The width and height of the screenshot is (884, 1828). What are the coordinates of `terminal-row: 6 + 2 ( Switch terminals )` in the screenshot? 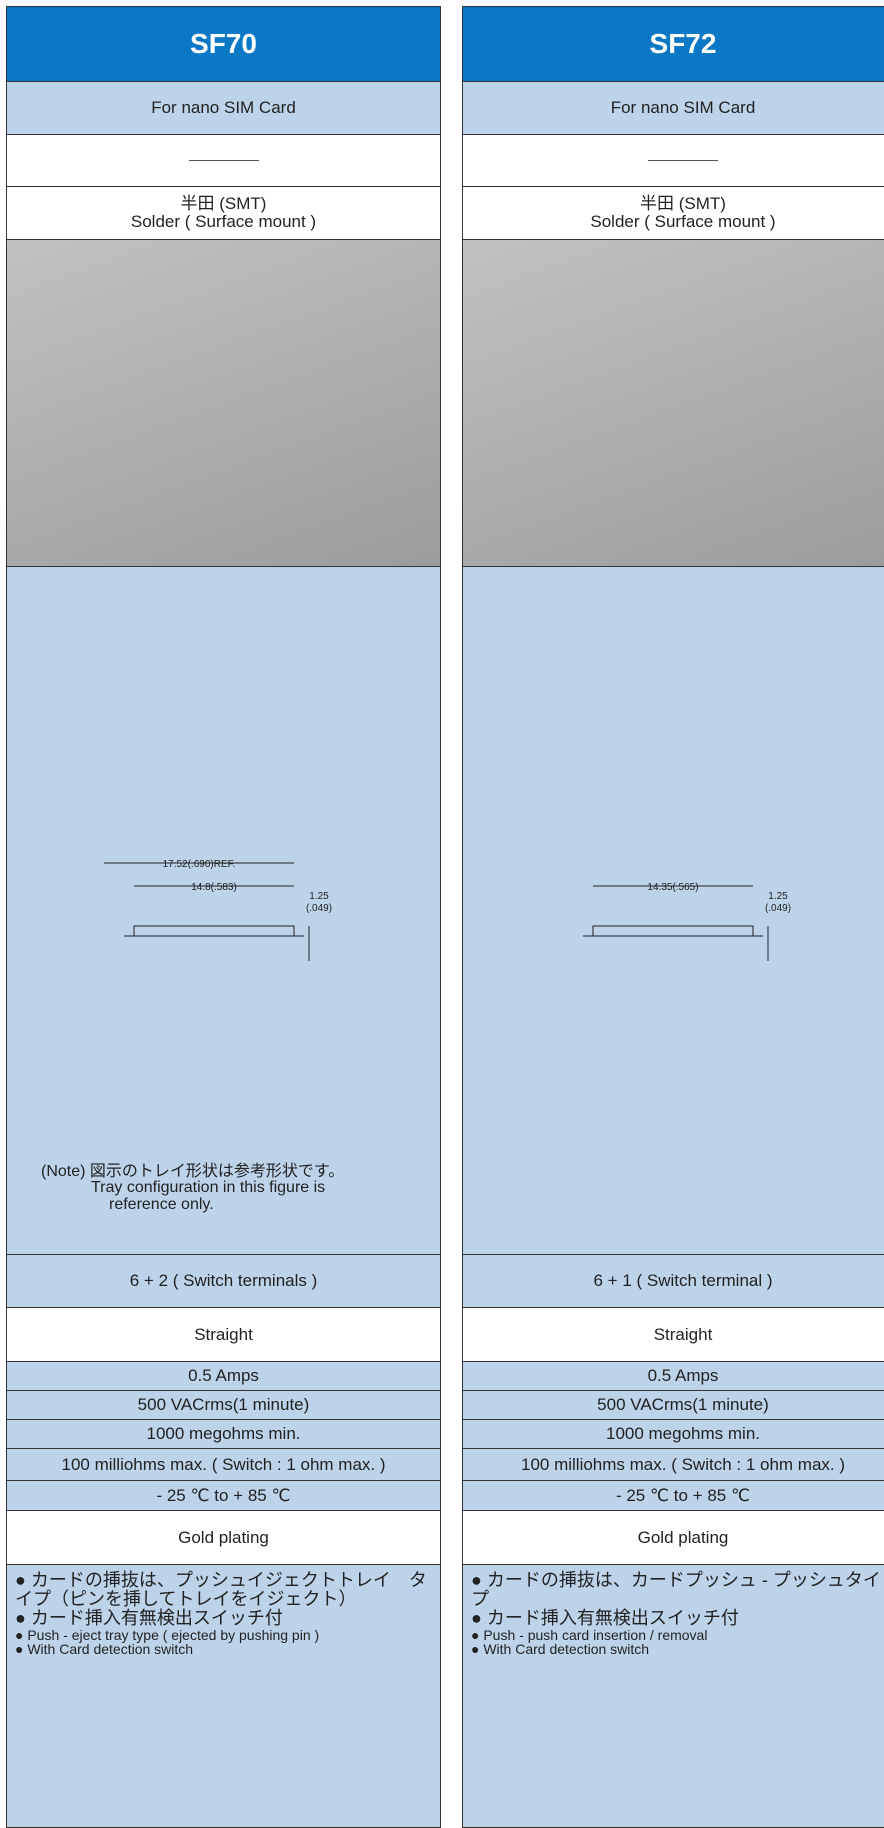 It's located at (223, 1281).